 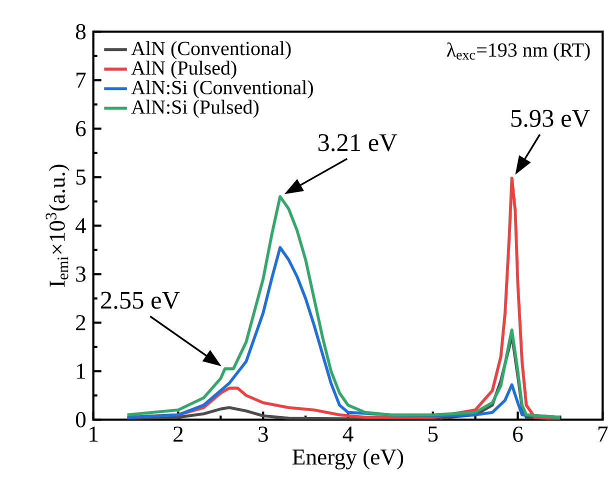 I want to click on x-tick-label: 3, so click(x=263, y=434).